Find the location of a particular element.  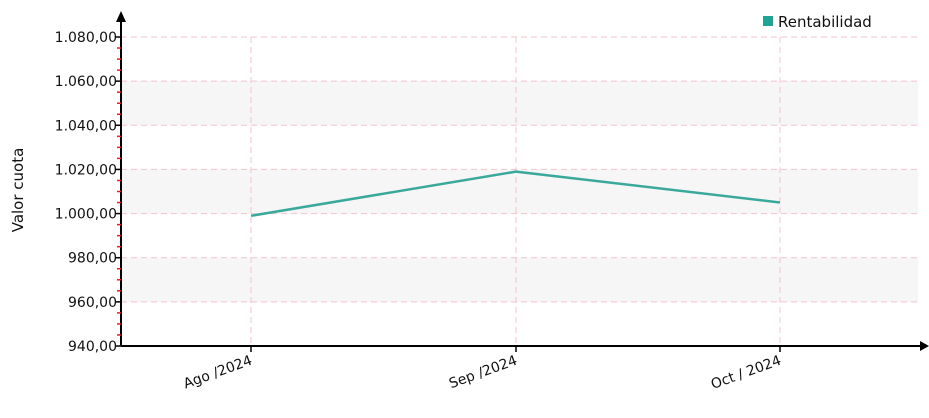

x-tick-label: Sep /2024 is located at coordinates (483, 372).